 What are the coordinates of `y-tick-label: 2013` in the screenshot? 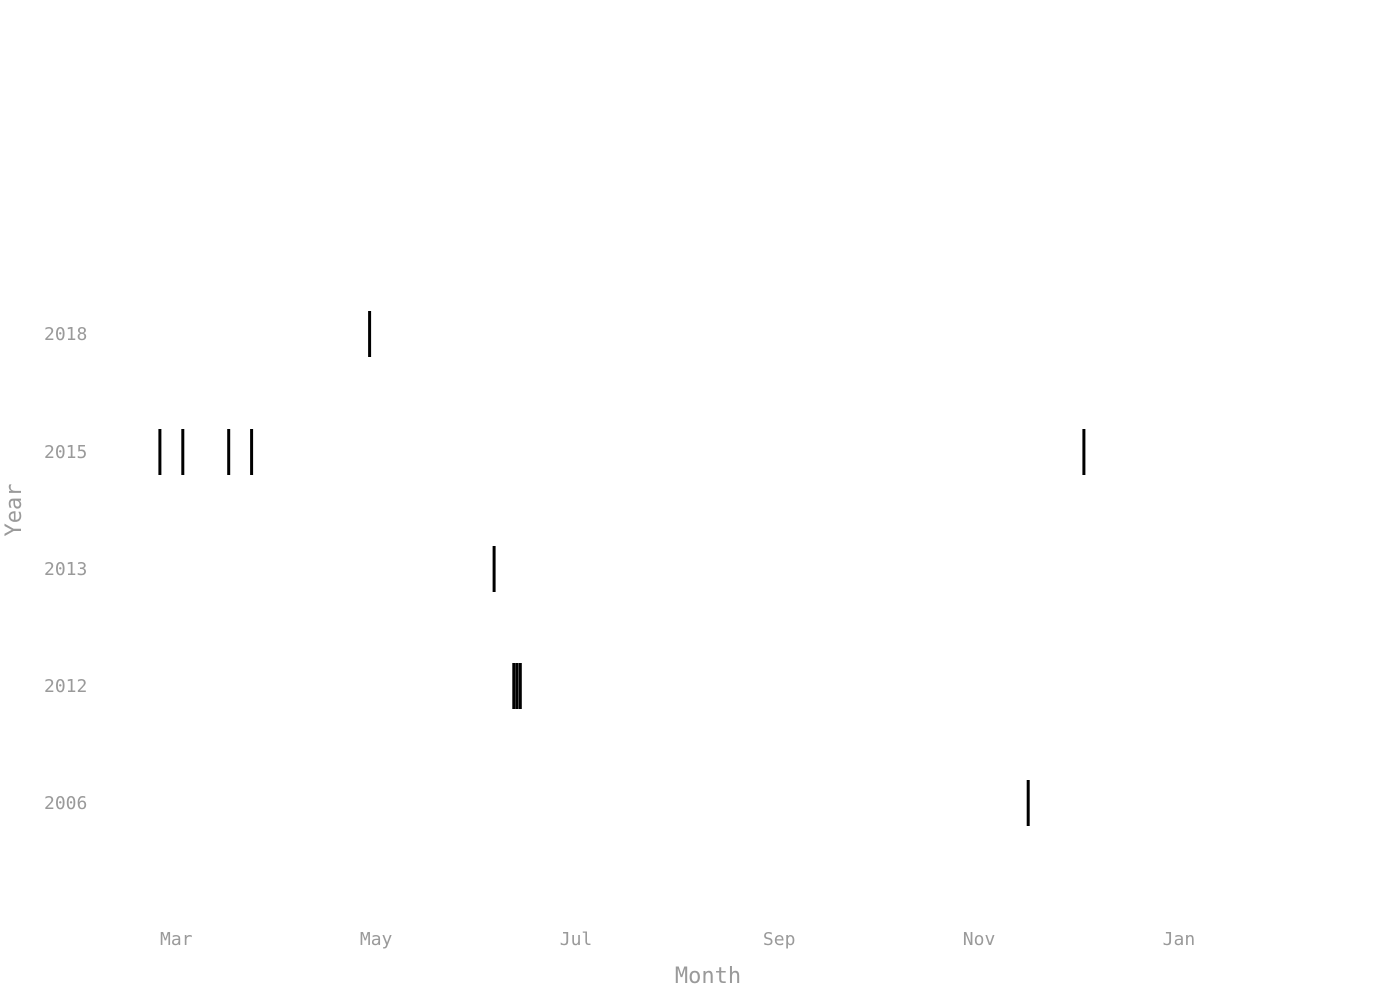 It's located at (65, 569).